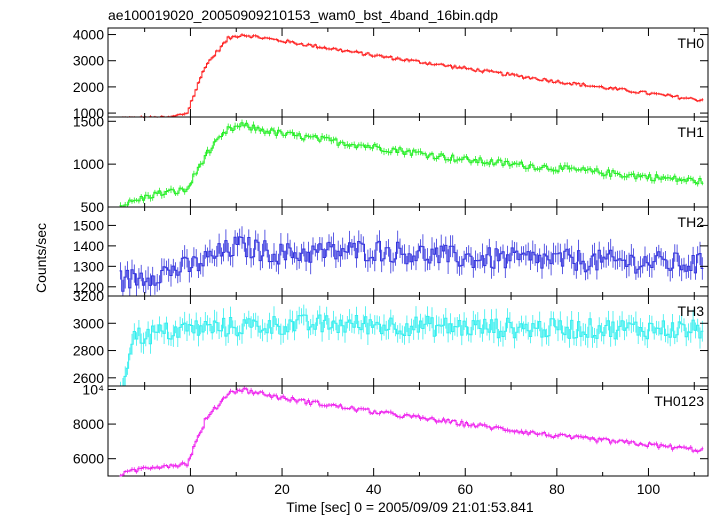  I want to click on panel-frame-TH1, so click(408, 162).